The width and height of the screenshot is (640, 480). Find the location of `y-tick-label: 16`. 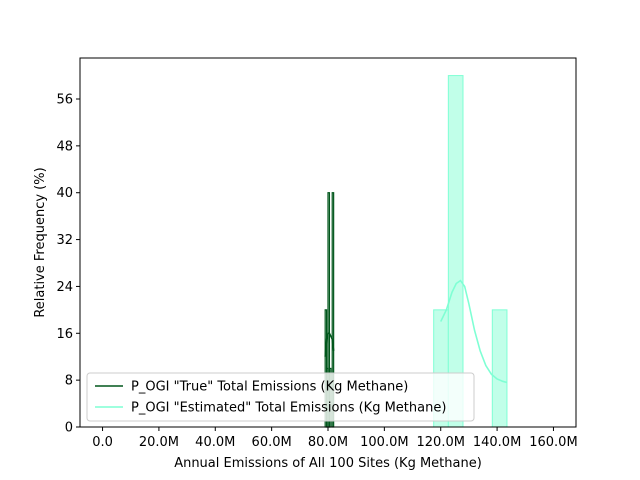

y-tick-label: 16 is located at coordinates (64, 334).